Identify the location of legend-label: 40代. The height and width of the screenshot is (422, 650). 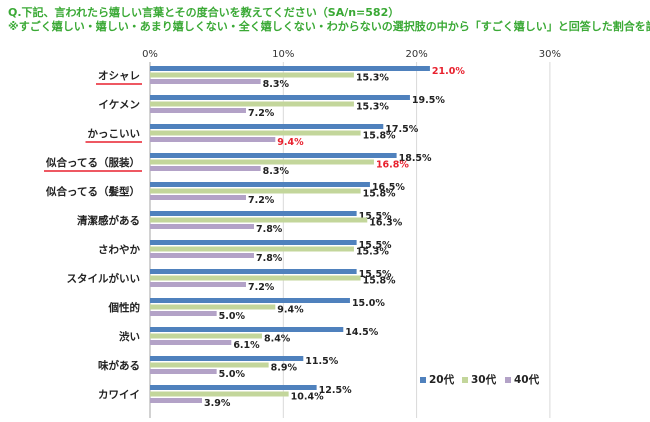
(527, 379).